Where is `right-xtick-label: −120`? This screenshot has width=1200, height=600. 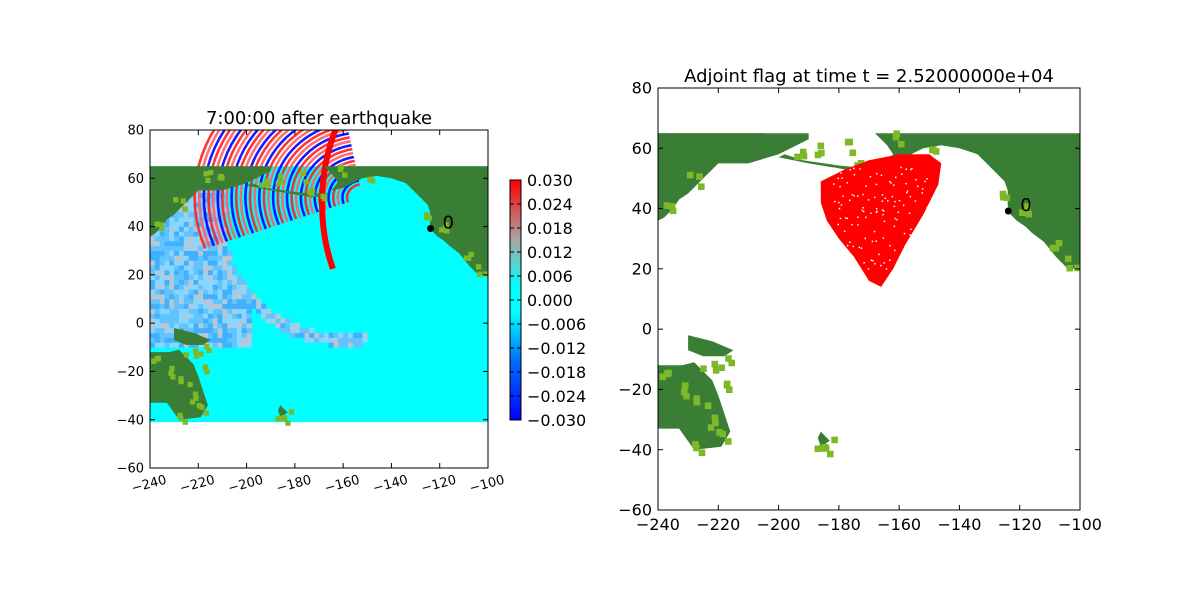 right-xtick-label: −120 is located at coordinates (1020, 524).